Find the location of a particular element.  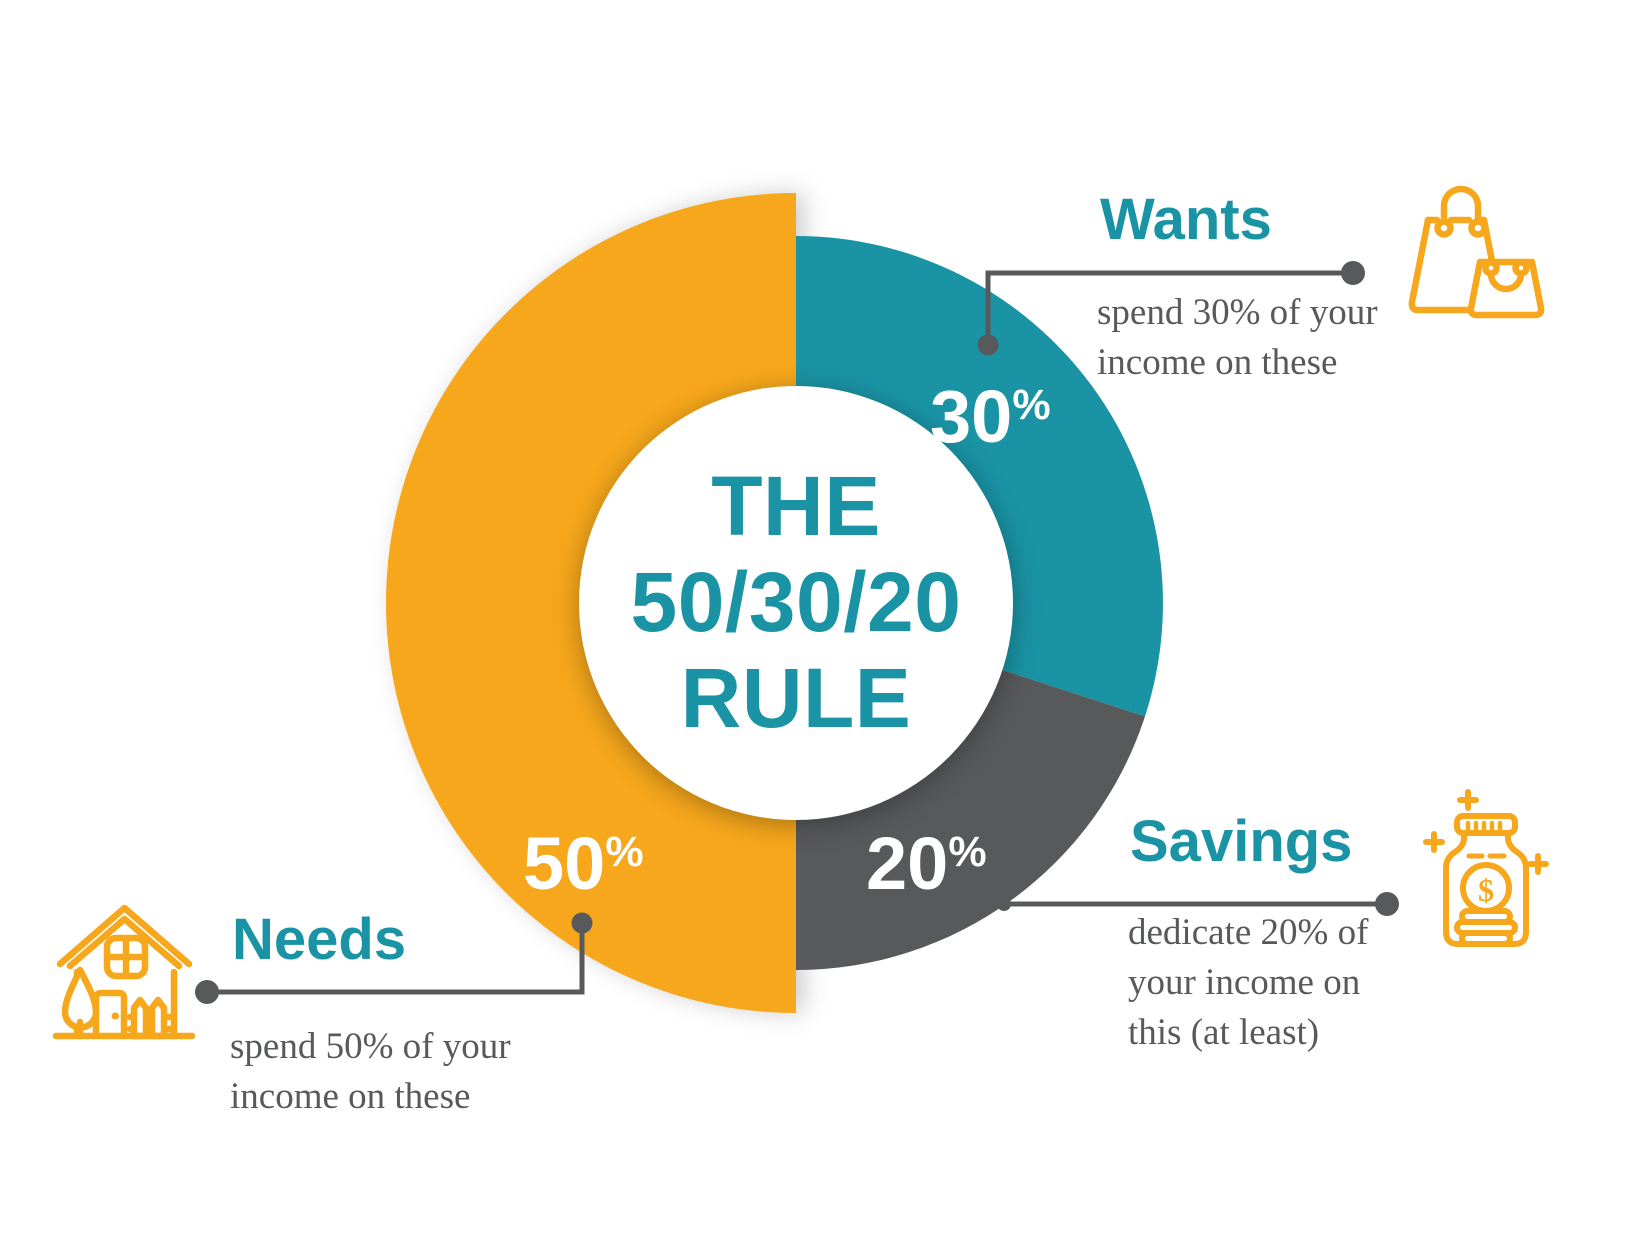

needs-connector is located at coordinates (394, 958).